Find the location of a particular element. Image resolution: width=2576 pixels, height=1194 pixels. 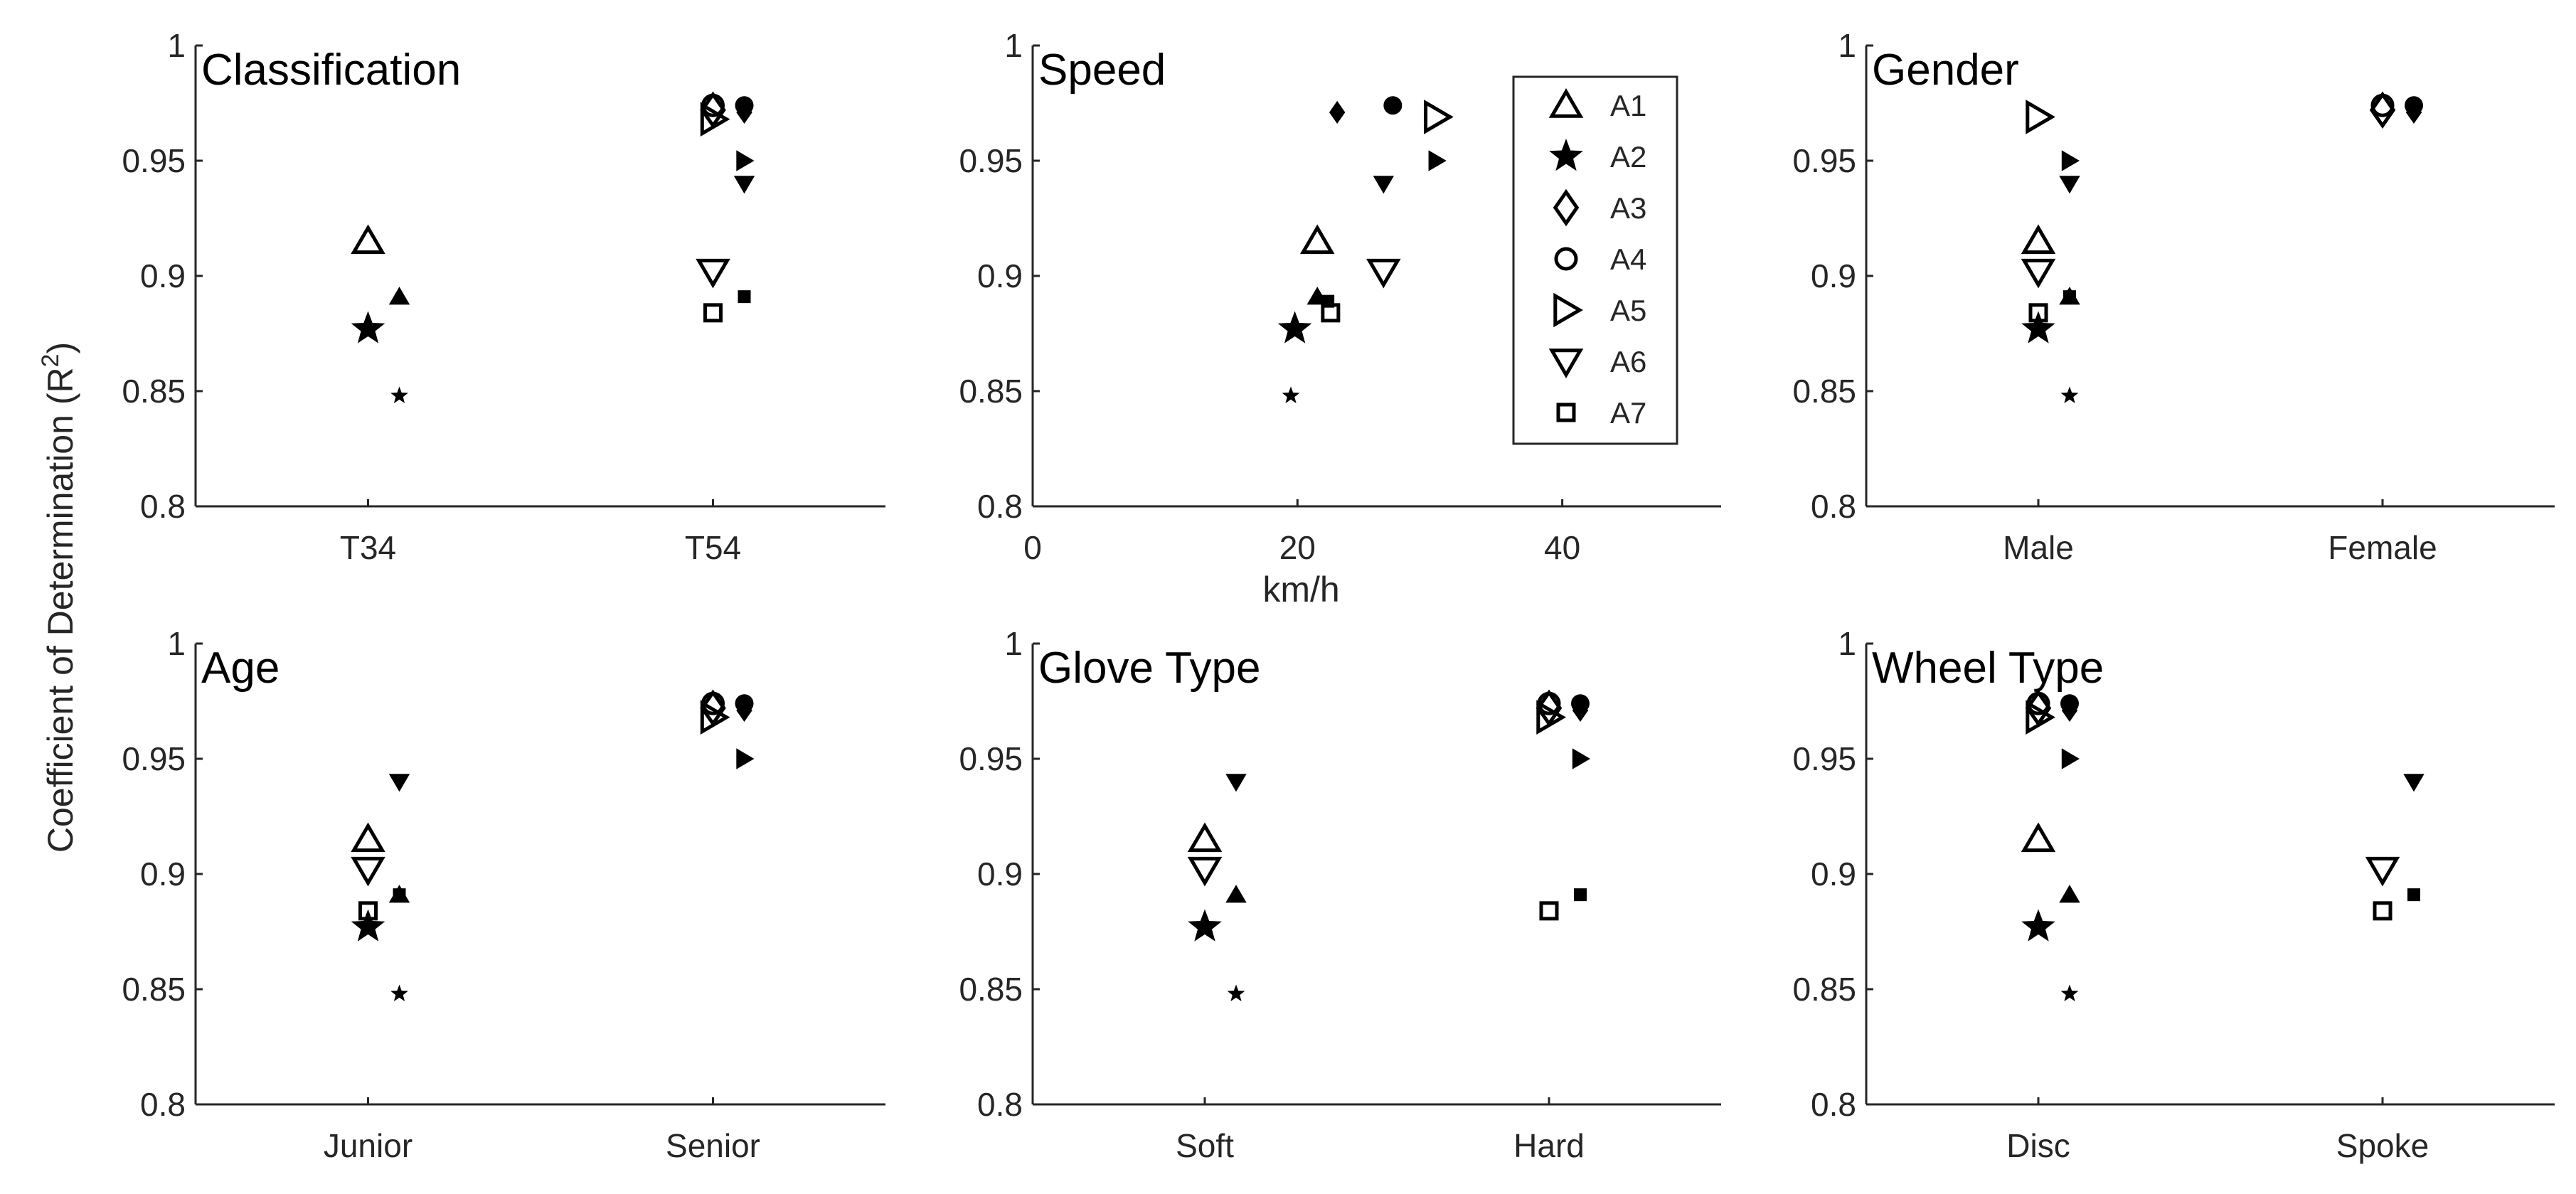

x-tick-label: Spoke is located at coordinates (2382, 1145).